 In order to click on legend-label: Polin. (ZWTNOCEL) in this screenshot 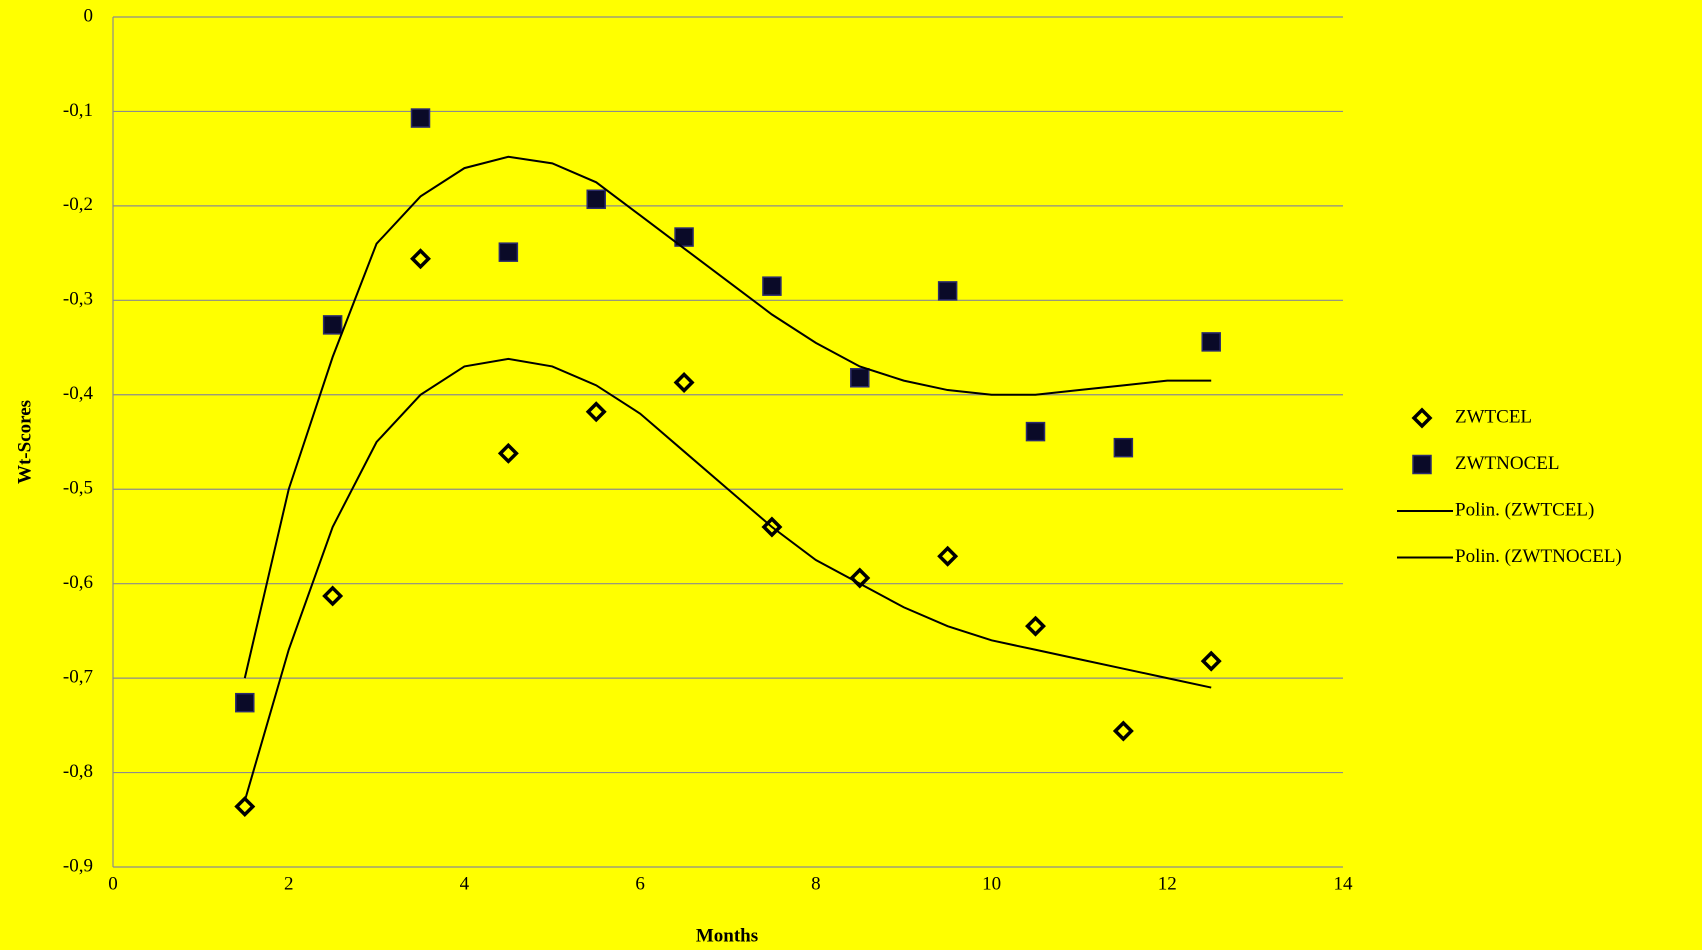, I will do `click(1538, 556)`.